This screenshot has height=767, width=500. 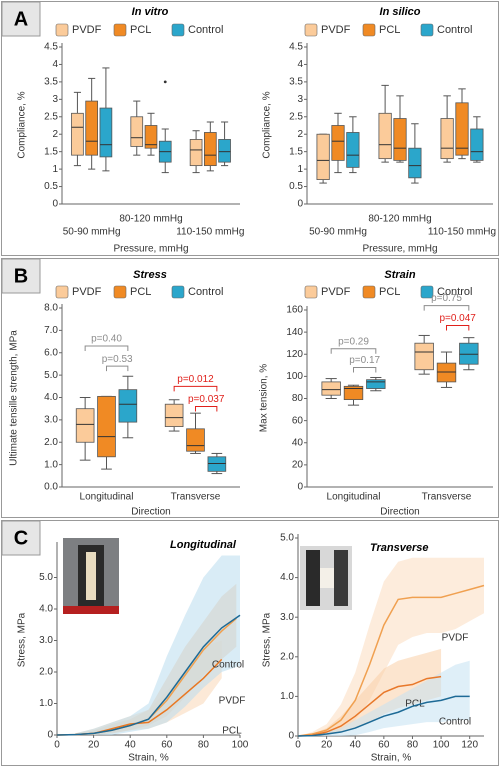 I want to click on p-value: p=0.29, so click(x=353, y=341).